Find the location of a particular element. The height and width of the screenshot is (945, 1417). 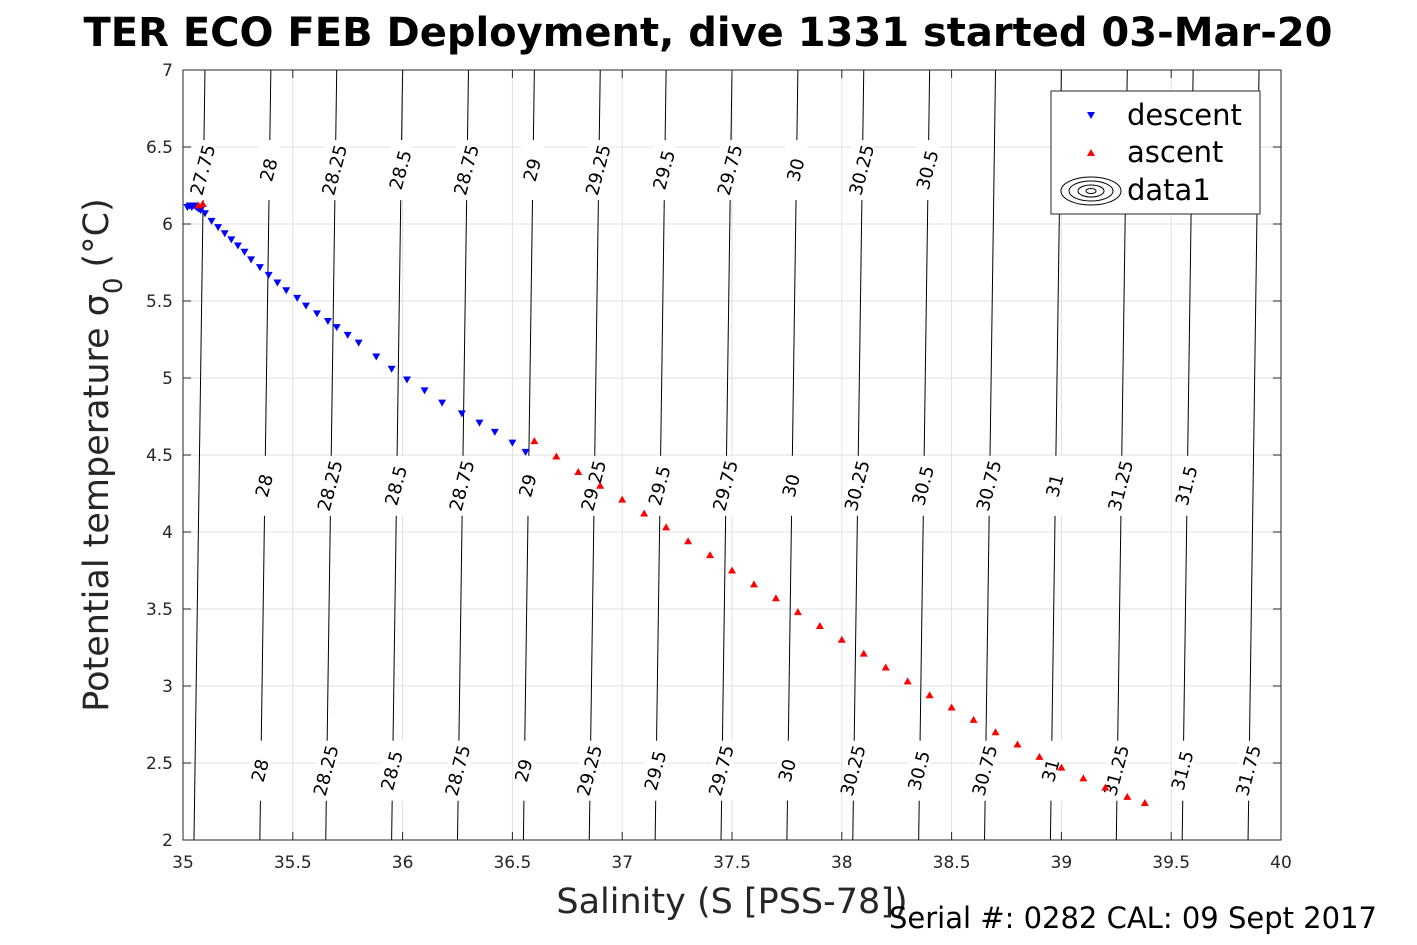

contour-label: 30.75 is located at coordinates (990, 485).